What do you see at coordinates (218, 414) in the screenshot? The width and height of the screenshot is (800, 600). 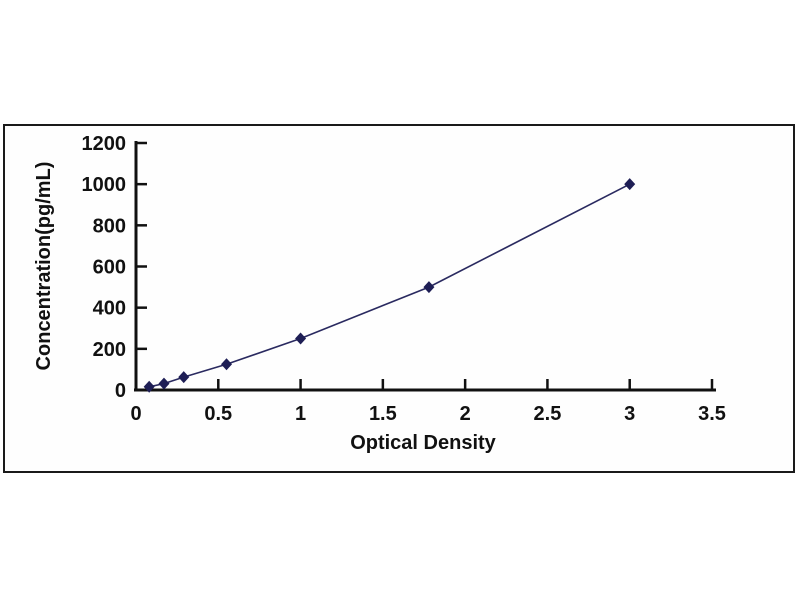 I see `x-tick-label: 0.5` at bounding box center [218, 414].